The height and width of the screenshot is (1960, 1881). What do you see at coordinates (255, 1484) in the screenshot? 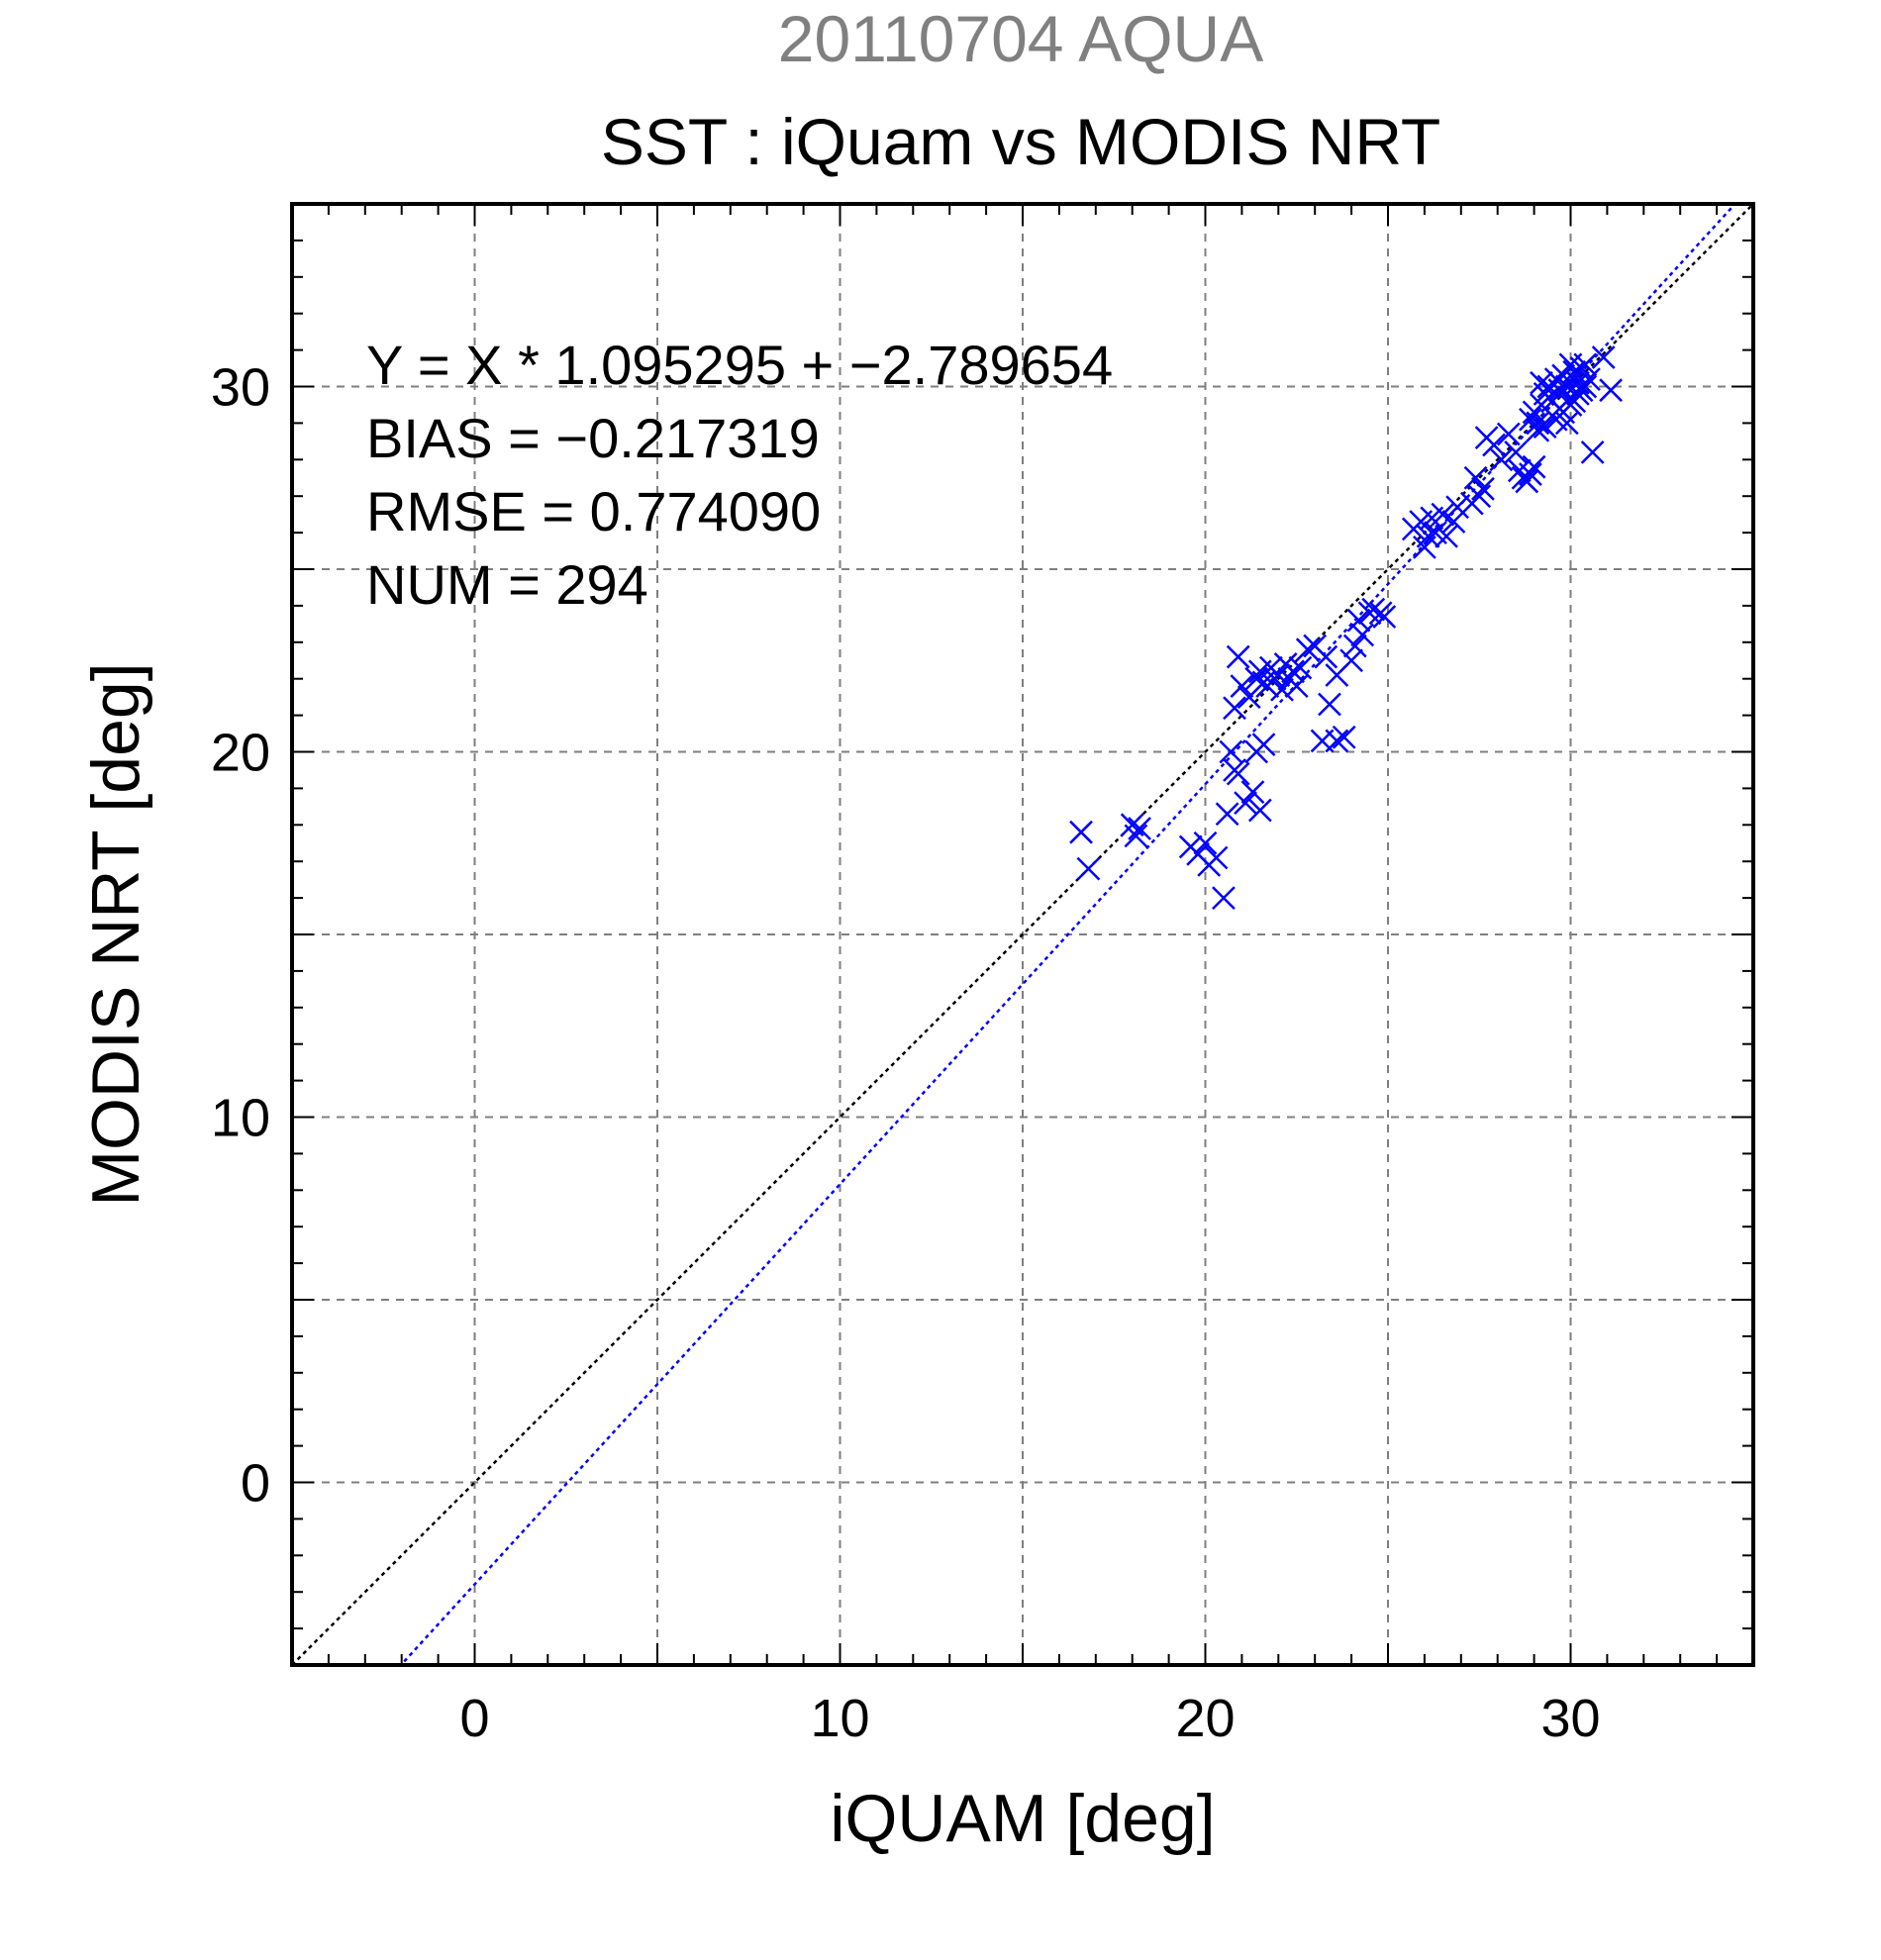
I see `y-tick-label: 0` at bounding box center [255, 1484].